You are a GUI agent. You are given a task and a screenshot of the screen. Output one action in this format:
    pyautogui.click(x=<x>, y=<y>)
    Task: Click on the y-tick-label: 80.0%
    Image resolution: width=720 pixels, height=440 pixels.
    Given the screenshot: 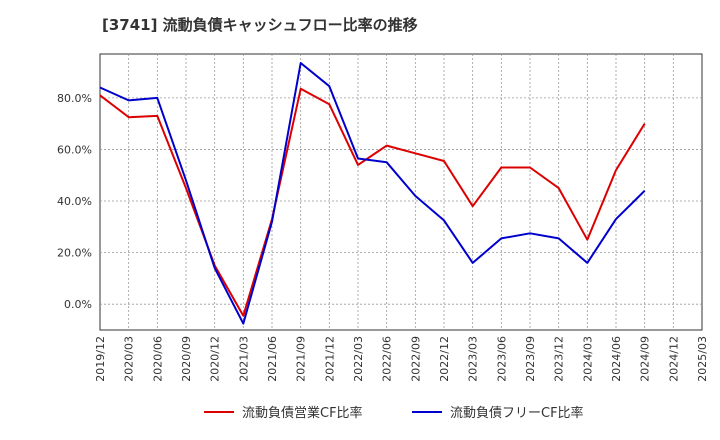 What is the action you would take?
    pyautogui.click(x=74, y=98)
    